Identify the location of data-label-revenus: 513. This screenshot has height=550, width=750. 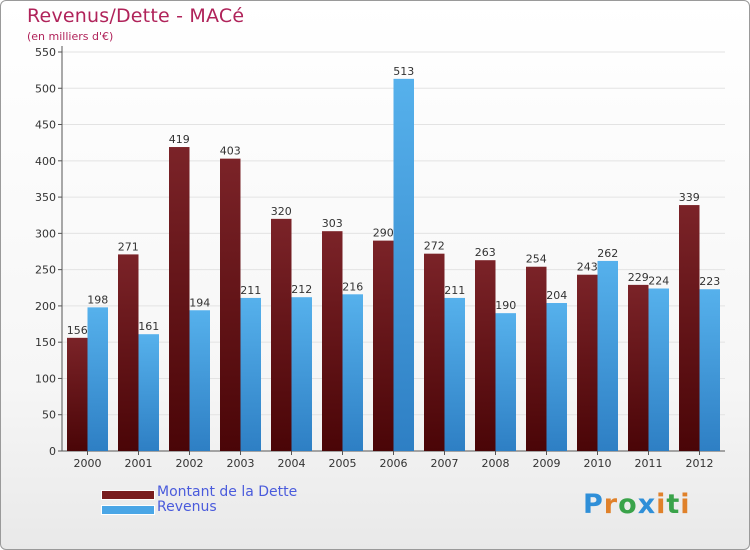
(403, 71).